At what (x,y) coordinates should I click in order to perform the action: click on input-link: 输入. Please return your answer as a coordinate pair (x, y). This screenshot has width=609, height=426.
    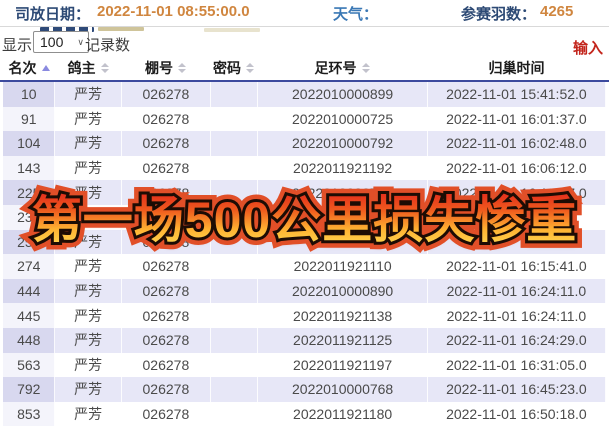
    Looking at the image, I should click on (587, 48).